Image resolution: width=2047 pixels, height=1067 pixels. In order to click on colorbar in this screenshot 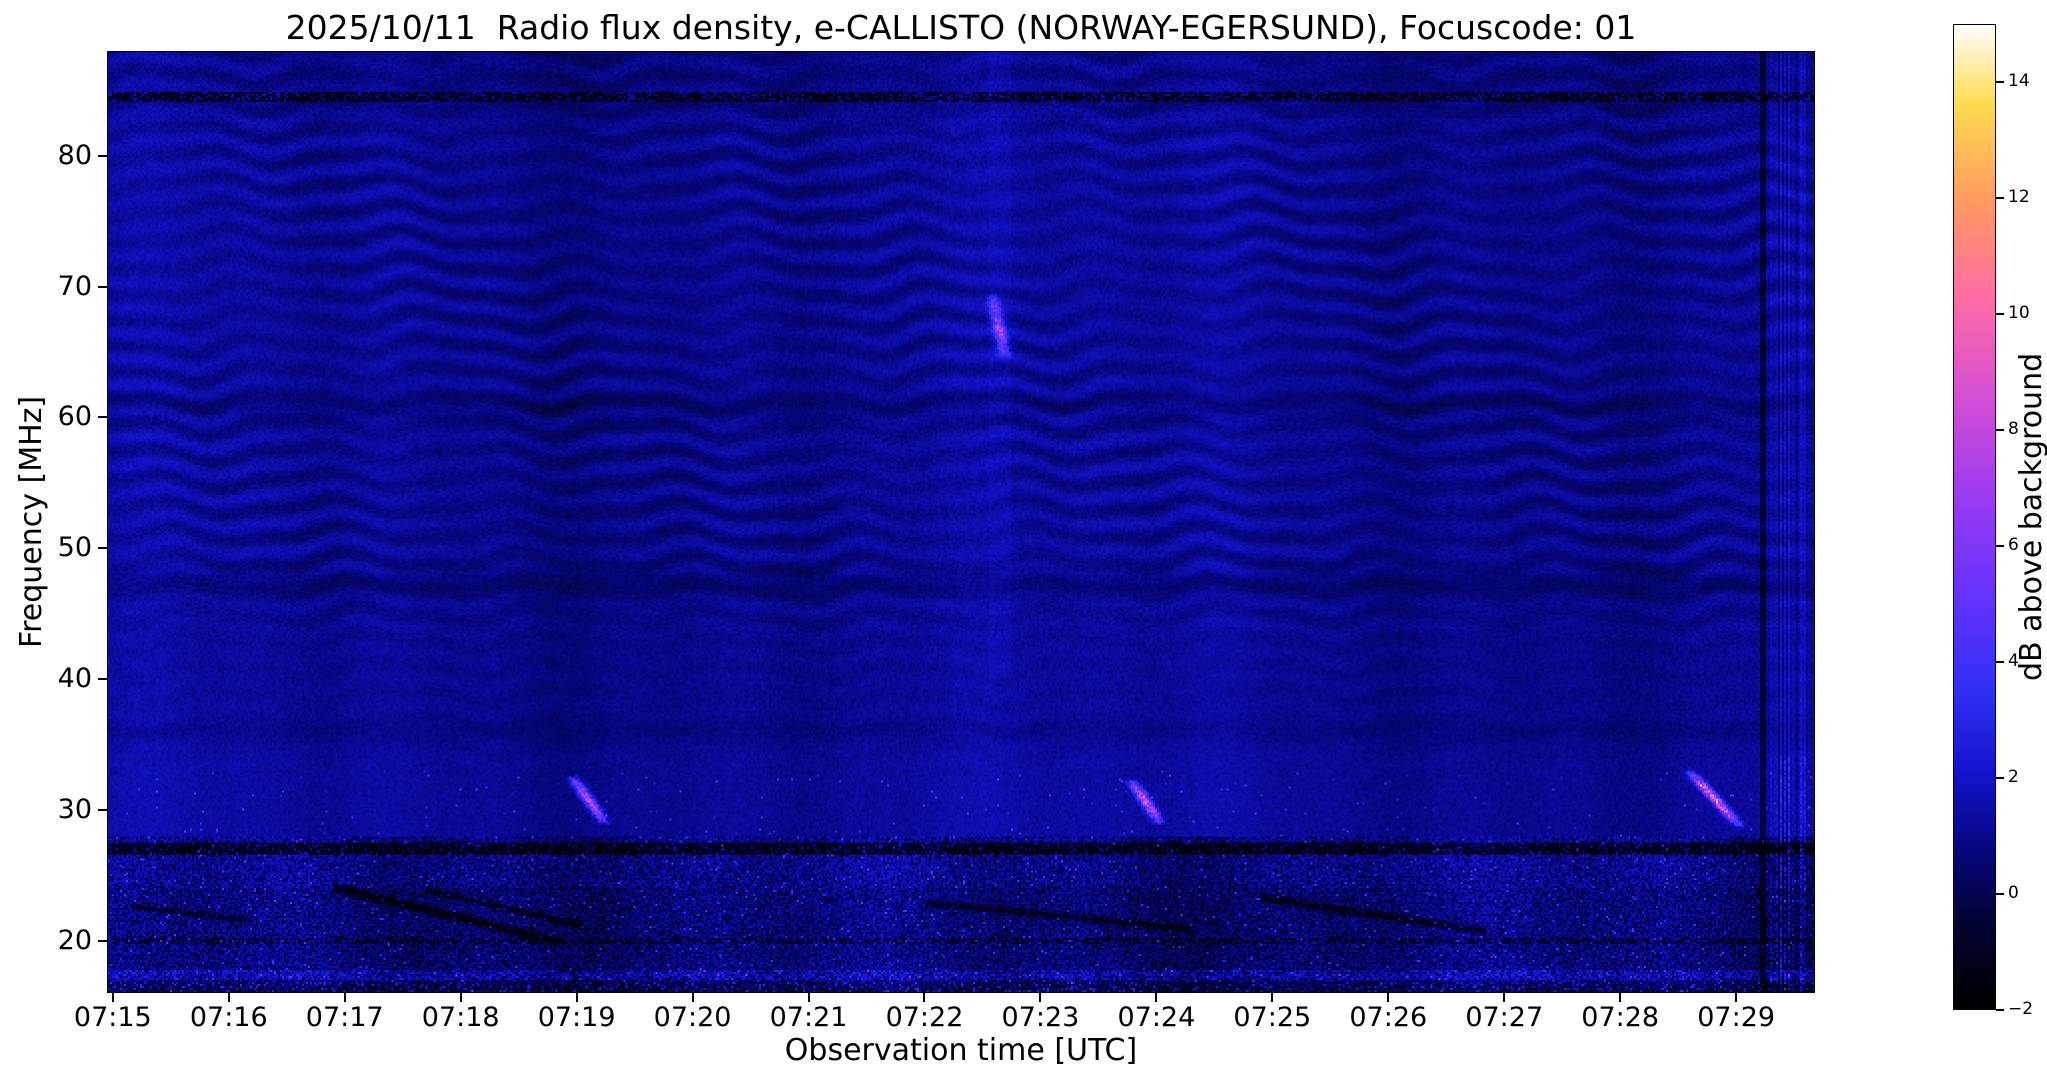, I will do `click(1974, 517)`.